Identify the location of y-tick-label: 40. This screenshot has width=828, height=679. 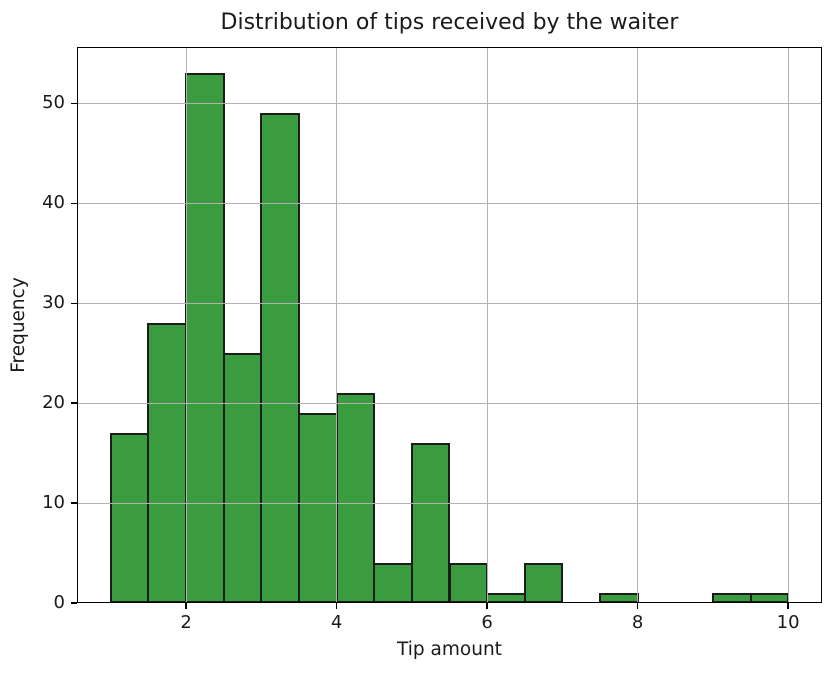
(53, 203).